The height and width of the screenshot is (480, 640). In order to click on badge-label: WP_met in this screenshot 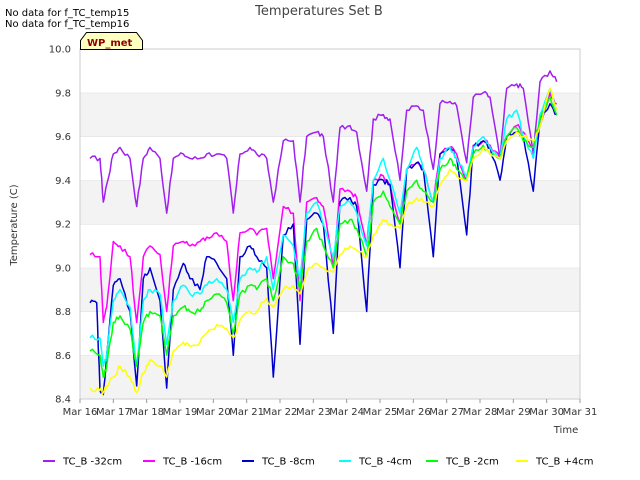, I will do `click(110, 43)`.